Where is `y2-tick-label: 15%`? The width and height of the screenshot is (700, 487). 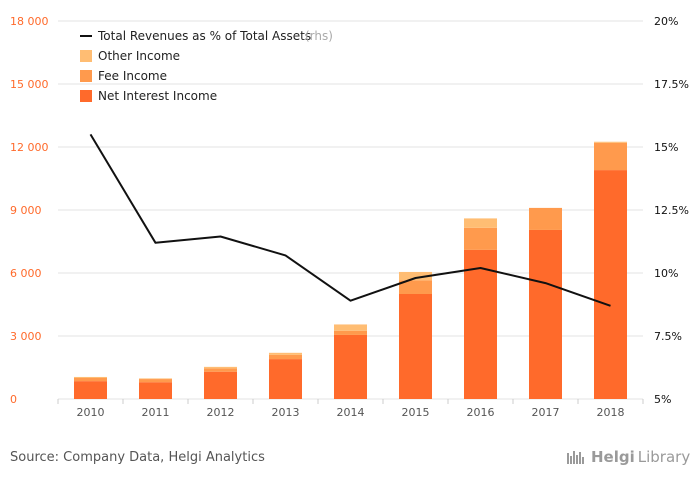
y2-tick-label: 15% is located at coordinates (666, 147).